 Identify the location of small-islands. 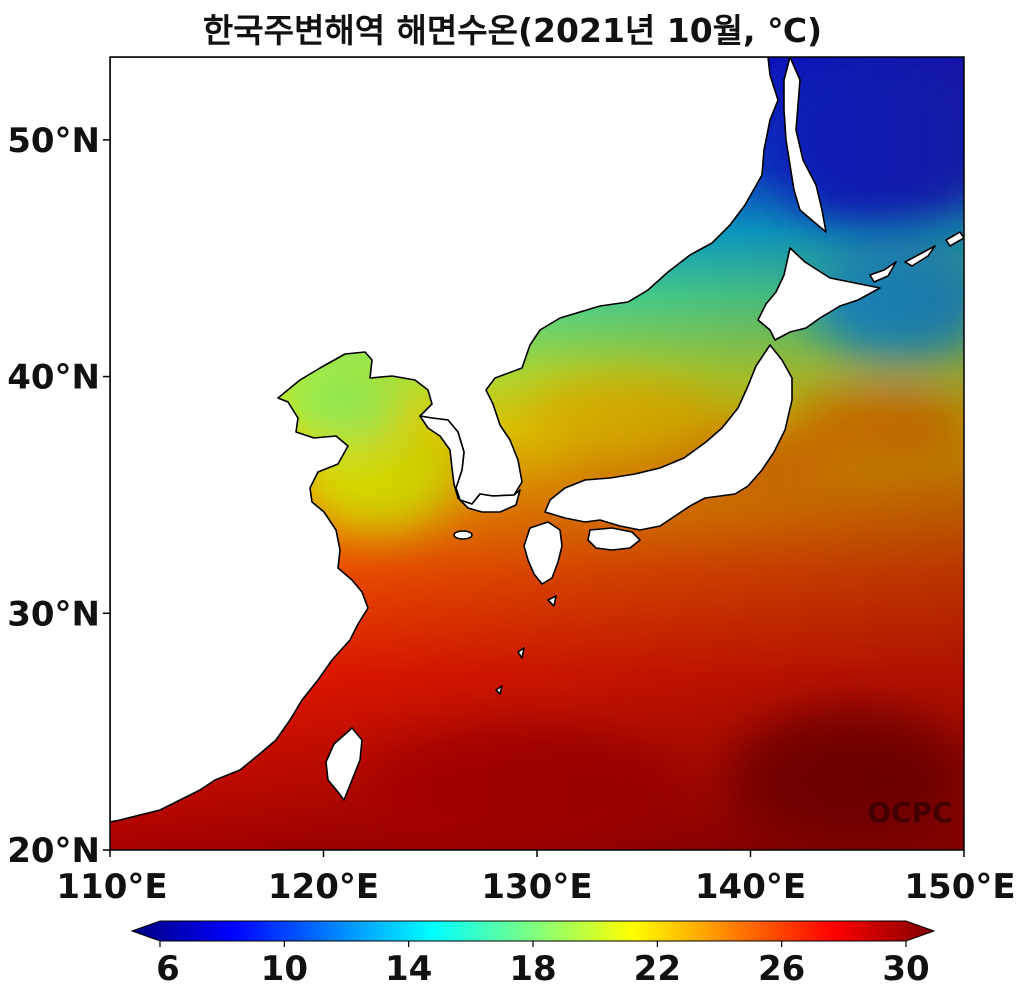
(526, 645).